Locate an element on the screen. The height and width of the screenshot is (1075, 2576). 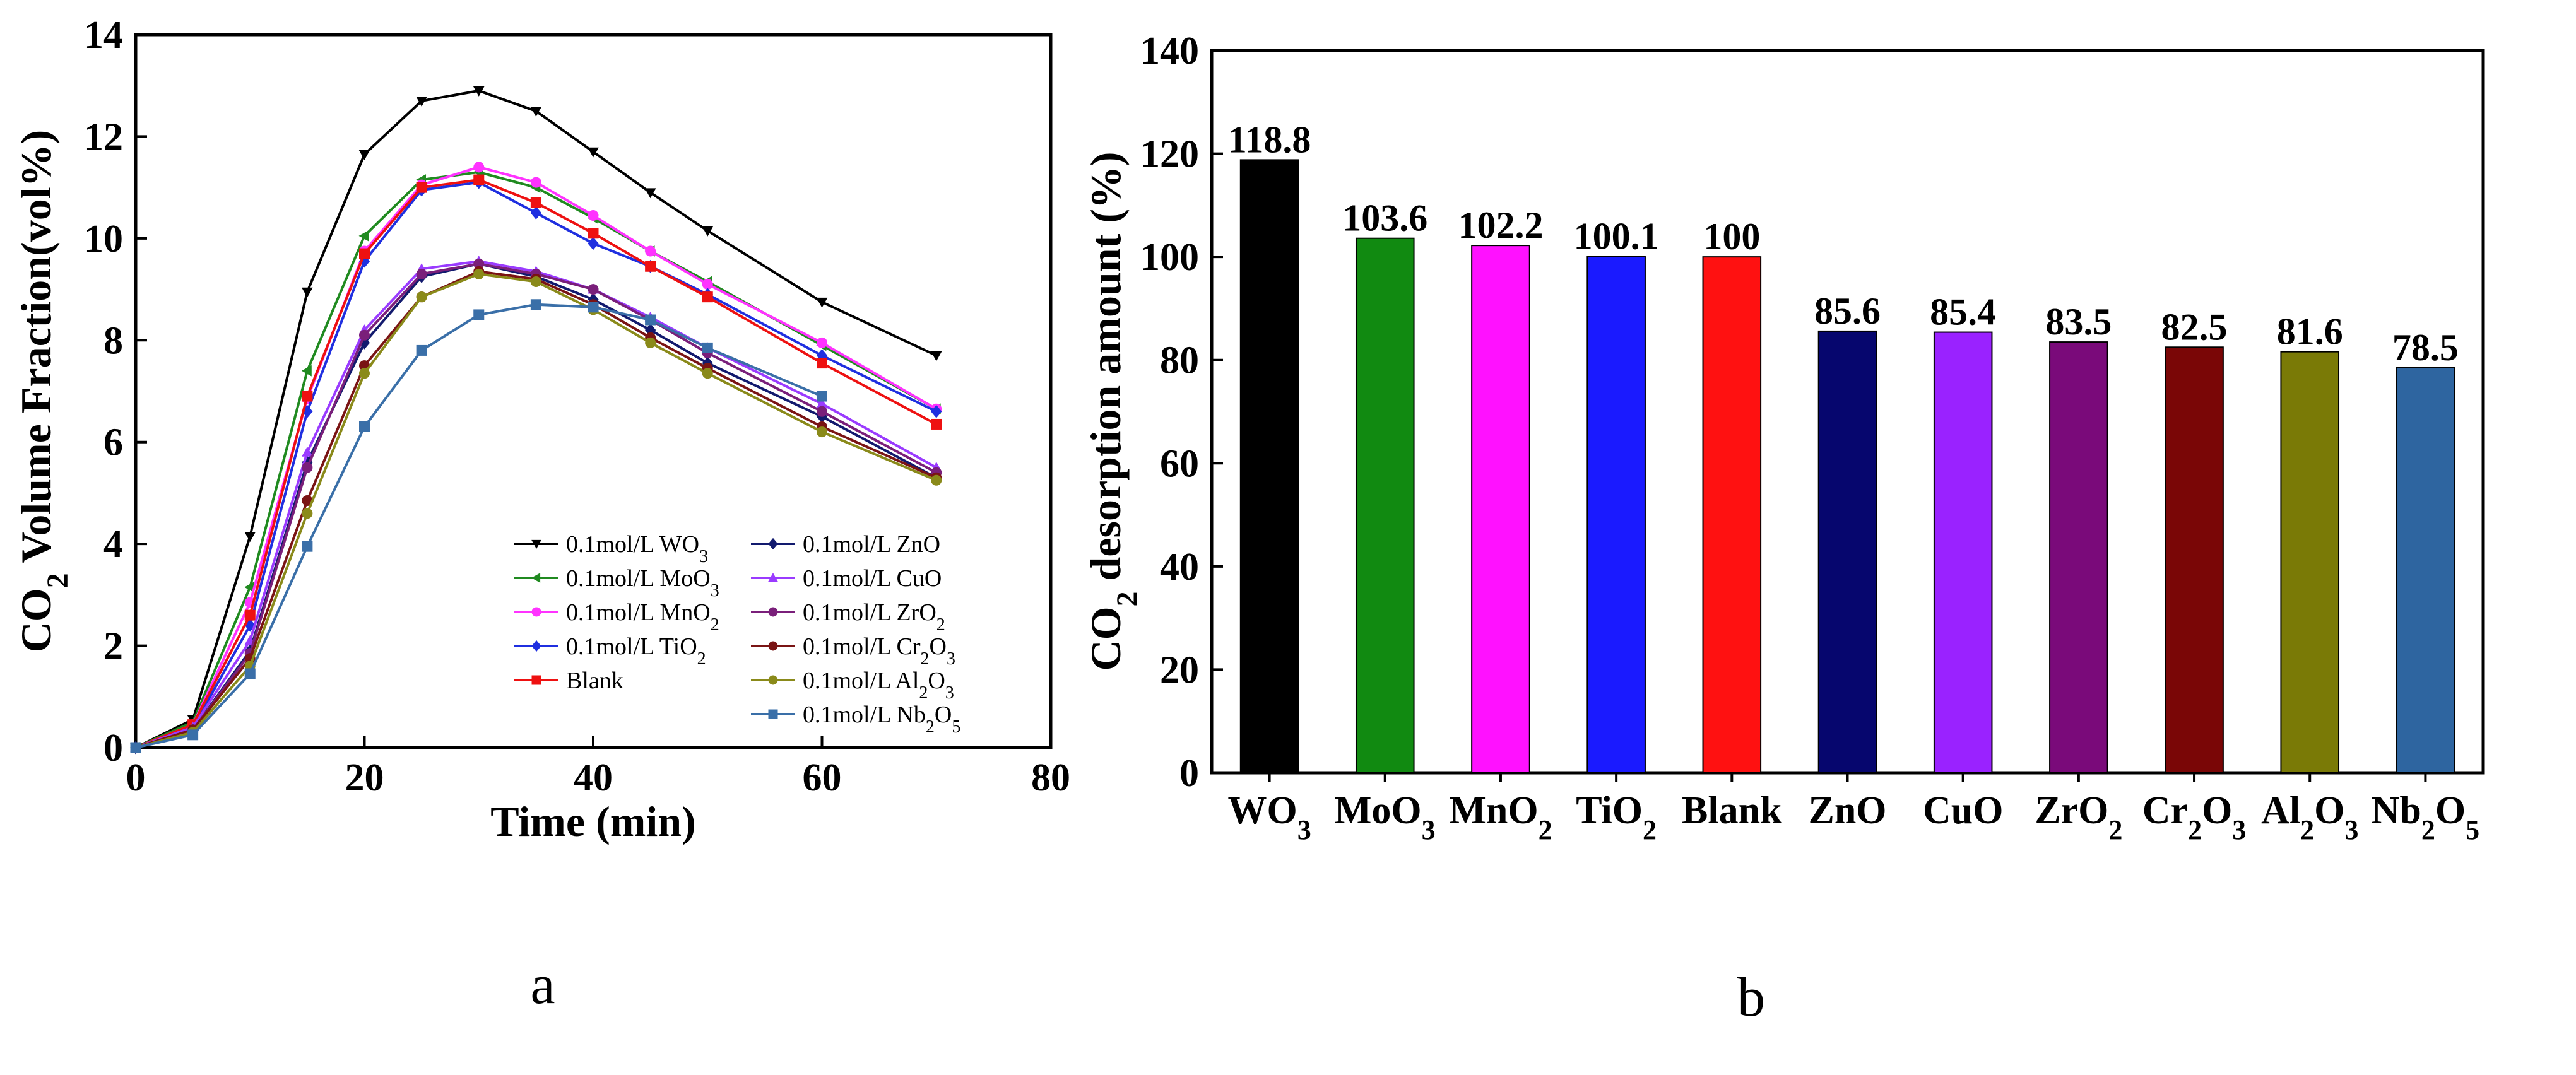
legend-label-a: 0.1mol/L Nb2O5 is located at coordinates (882, 719).